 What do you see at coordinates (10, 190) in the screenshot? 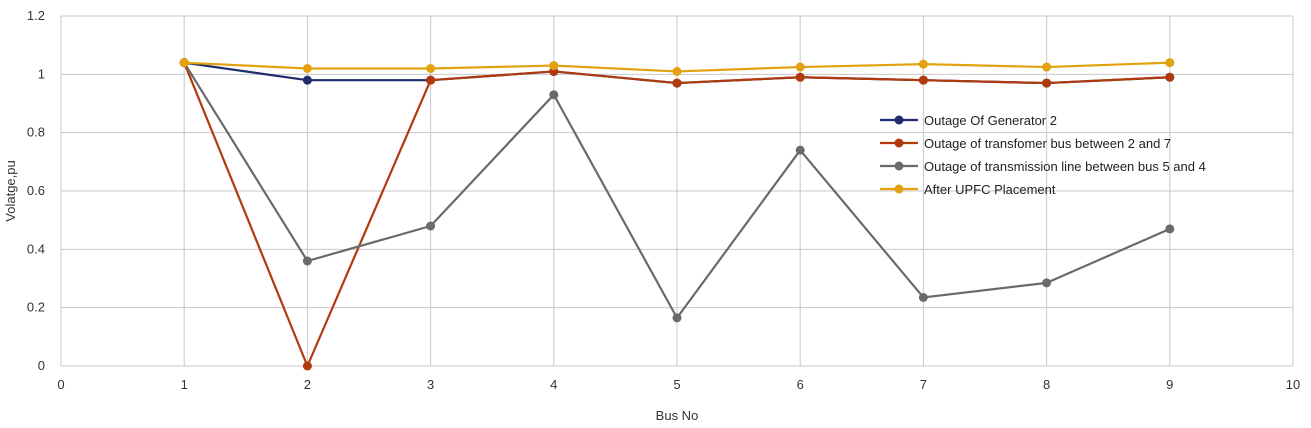
I see `y-axis-title: Volatge,pu` at bounding box center [10, 190].